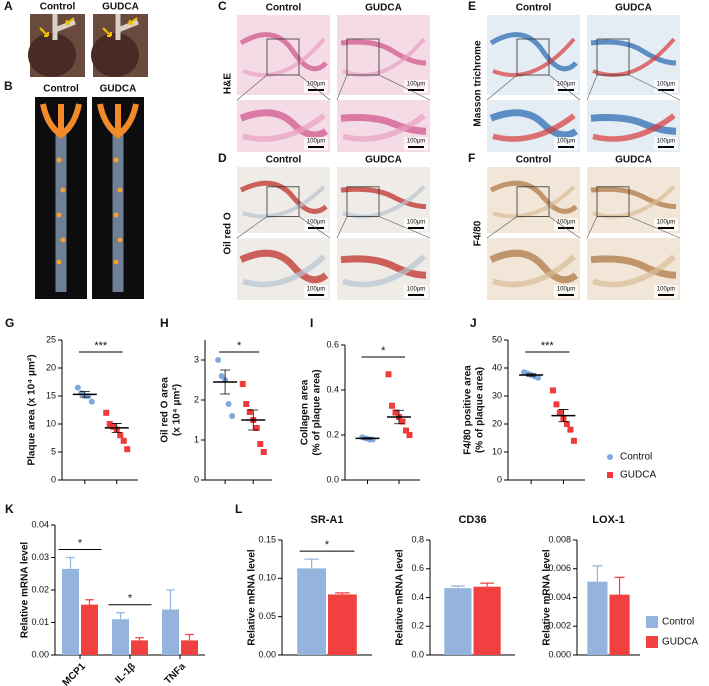 The image size is (709, 686). What do you see at coordinates (32, 409) in the screenshot?
I see `y-axis-label: Plaque area (x 10⁴ μm²)` at bounding box center [32, 409].